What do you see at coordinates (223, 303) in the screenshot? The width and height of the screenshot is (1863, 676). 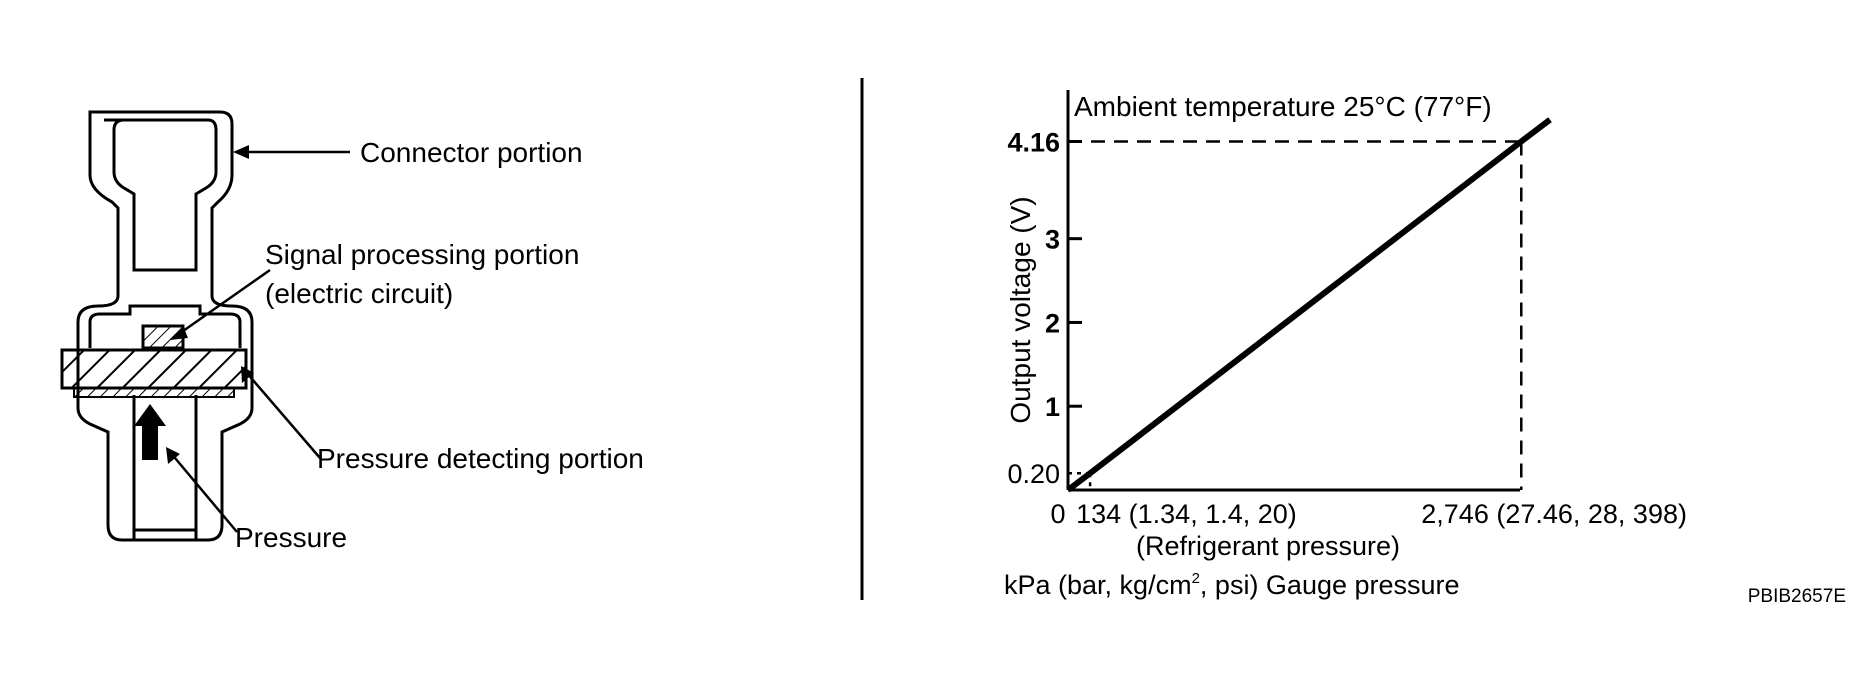 I see `signal-leader` at bounding box center [223, 303].